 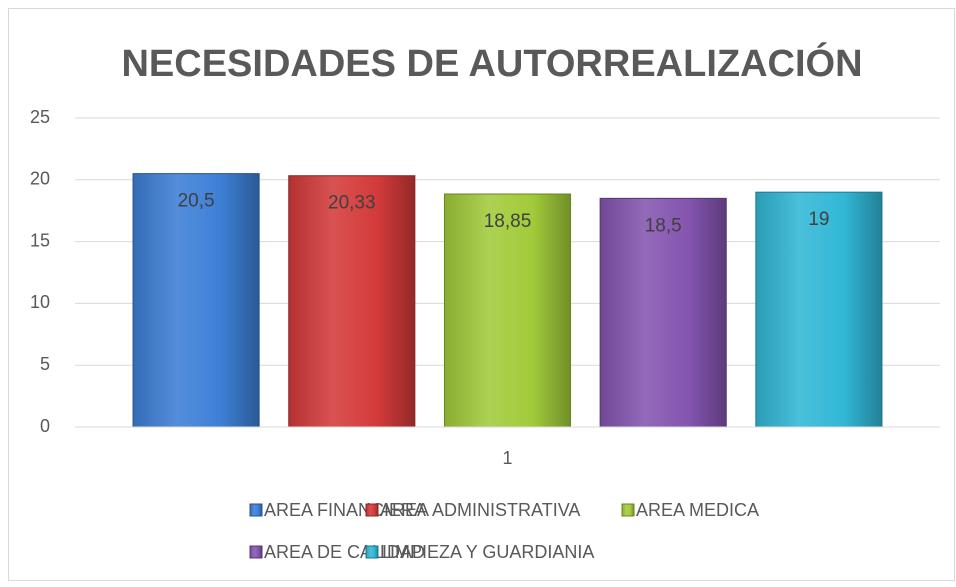 I want to click on data-label: 19, so click(x=818, y=219).